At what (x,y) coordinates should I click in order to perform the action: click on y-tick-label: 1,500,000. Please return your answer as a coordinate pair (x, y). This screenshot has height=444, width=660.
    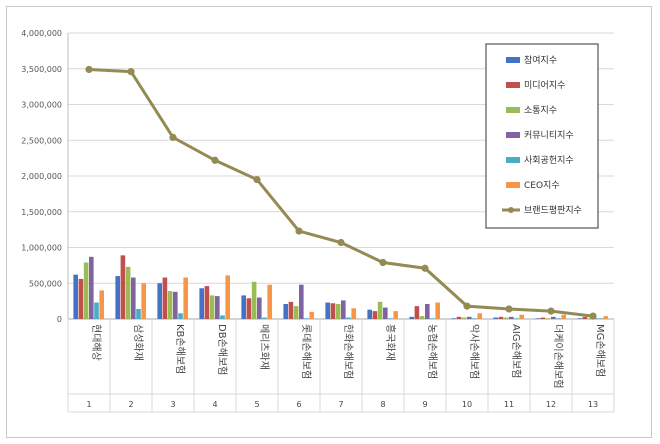
    Looking at the image, I should click on (41, 212).